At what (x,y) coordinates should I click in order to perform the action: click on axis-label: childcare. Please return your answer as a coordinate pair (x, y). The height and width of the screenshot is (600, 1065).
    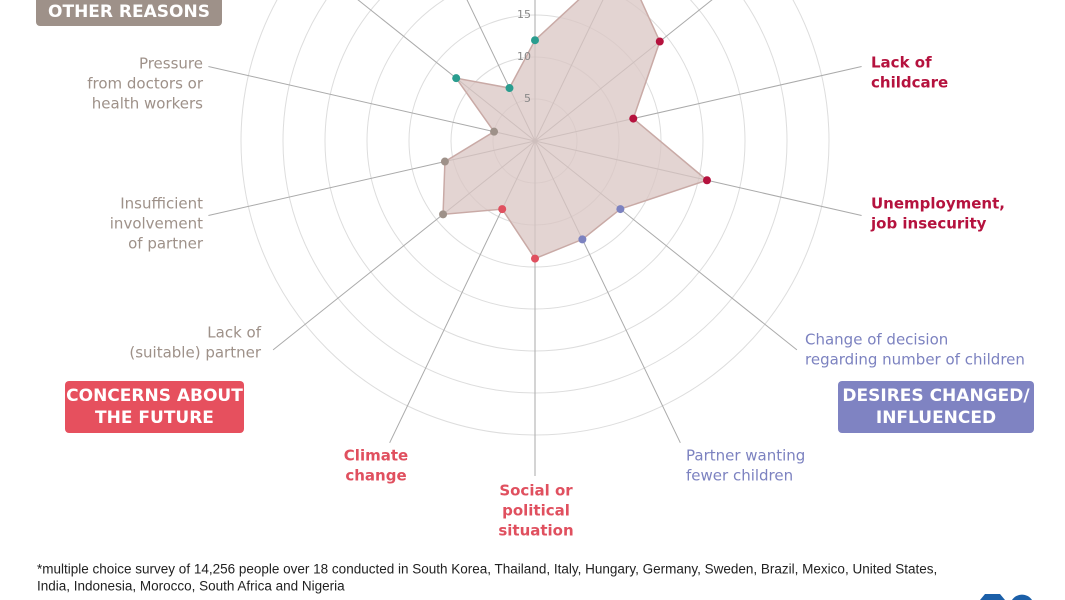
    Looking at the image, I should click on (909, 83).